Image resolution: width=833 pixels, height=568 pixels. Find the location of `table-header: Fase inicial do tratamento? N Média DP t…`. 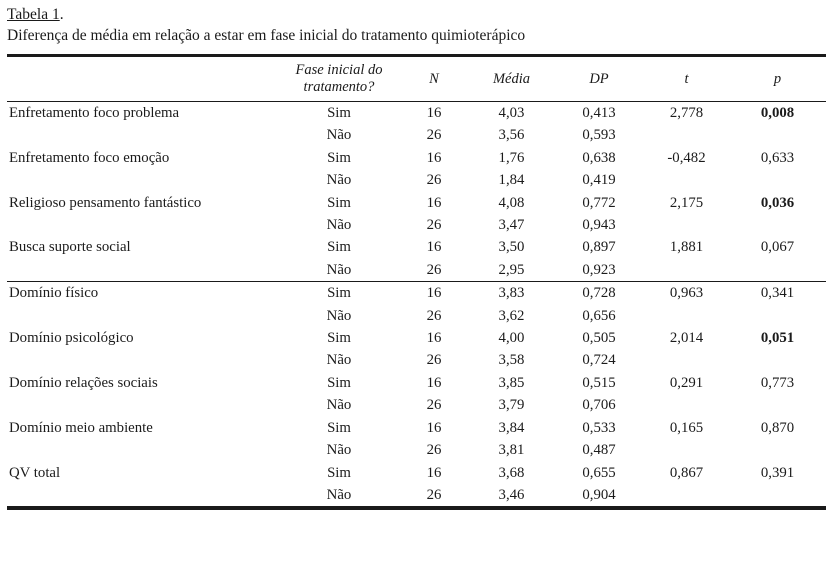

table-header: Fase inicial do tratamento? N Média DP t… is located at coordinates (416, 78).